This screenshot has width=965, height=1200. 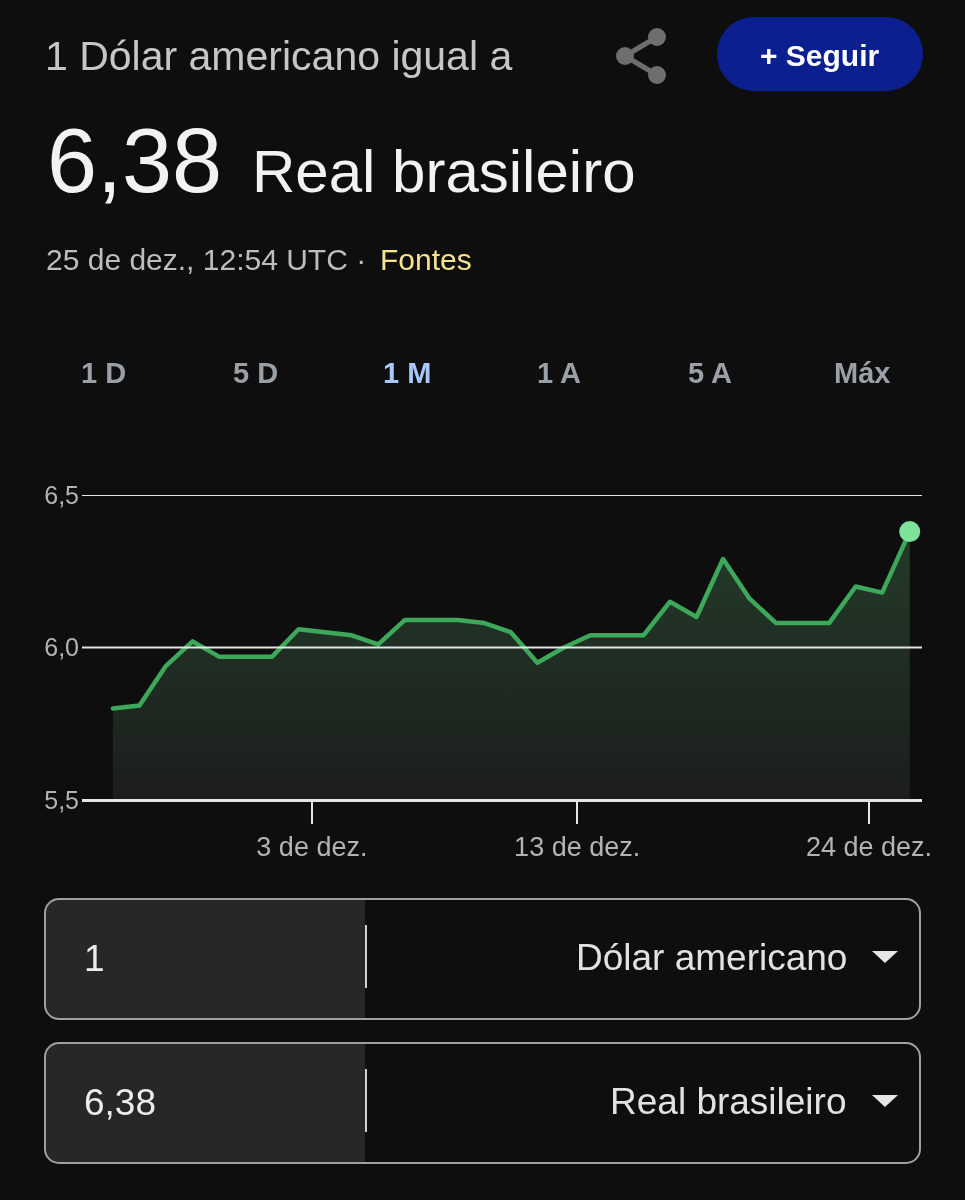 I want to click on y-tick-label: 6,0, so click(x=61, y=647).